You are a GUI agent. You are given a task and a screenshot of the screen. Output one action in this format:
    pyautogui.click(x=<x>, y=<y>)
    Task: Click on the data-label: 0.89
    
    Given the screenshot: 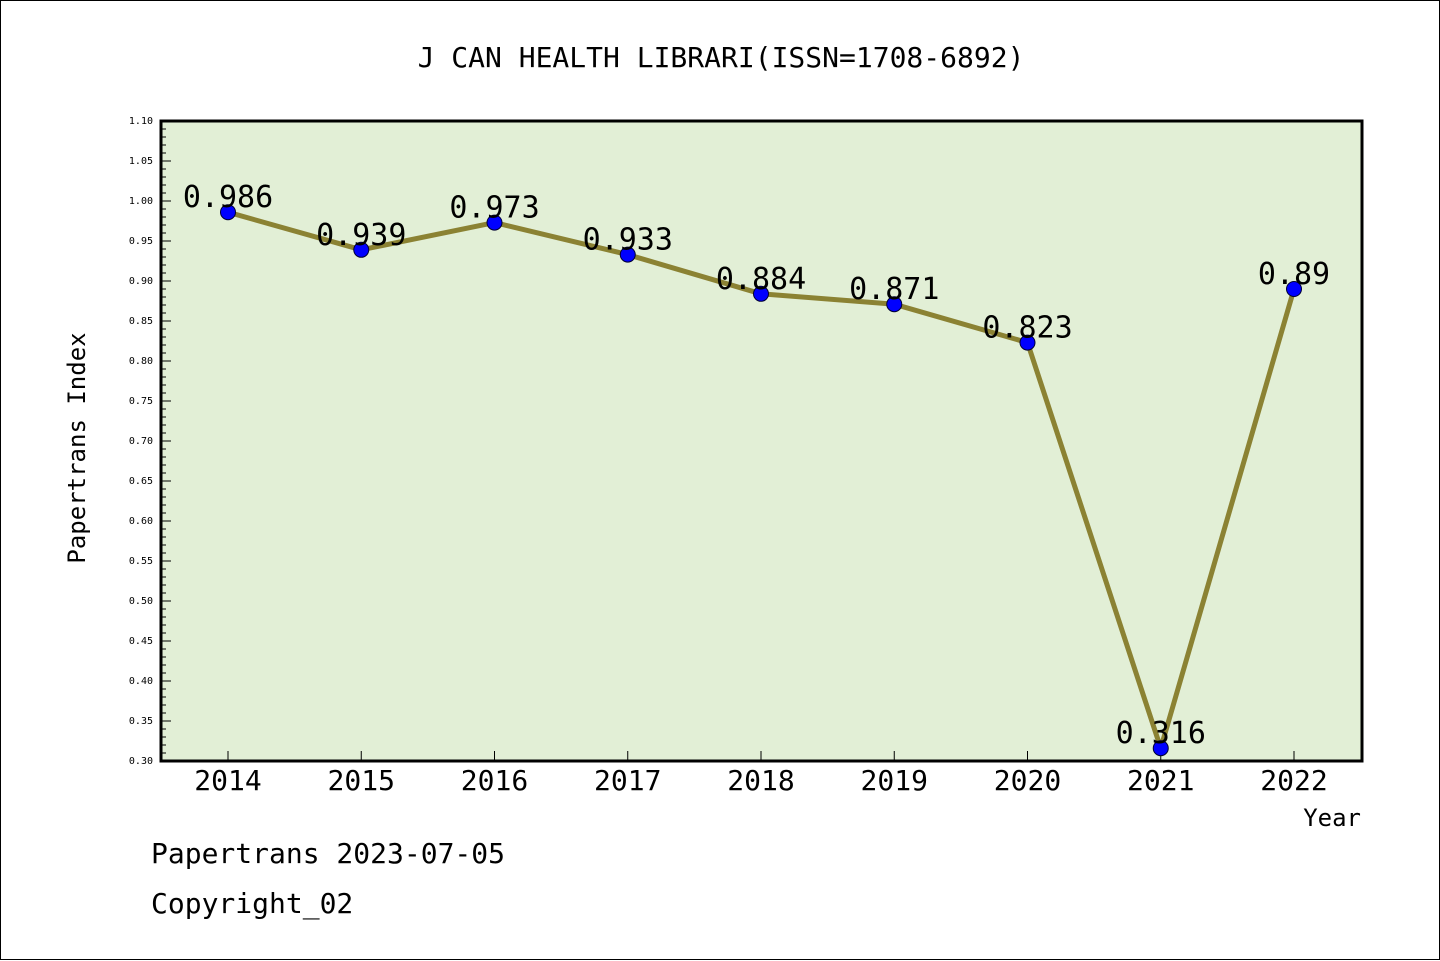 What is the action you would take?
    pyautogui.click(x=1294, y=274)
    